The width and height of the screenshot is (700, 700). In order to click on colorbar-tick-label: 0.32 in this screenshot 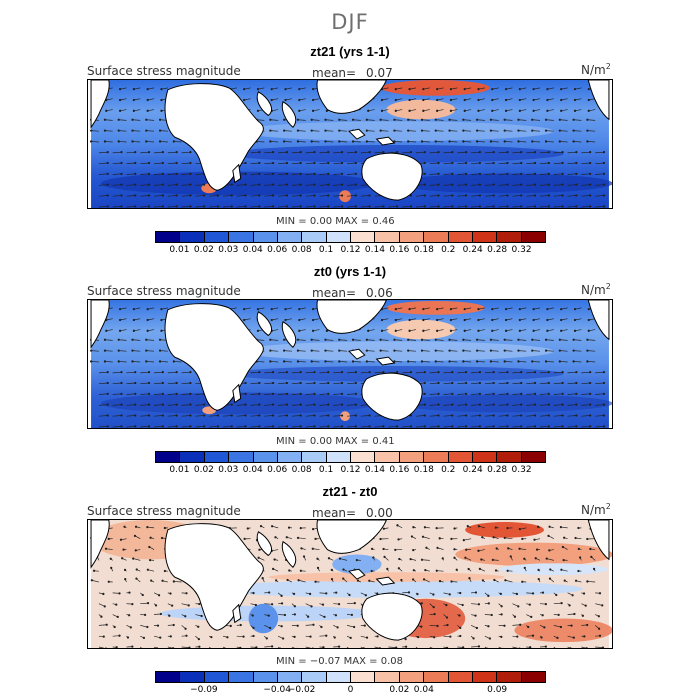, I will do `click(521, 470)`.